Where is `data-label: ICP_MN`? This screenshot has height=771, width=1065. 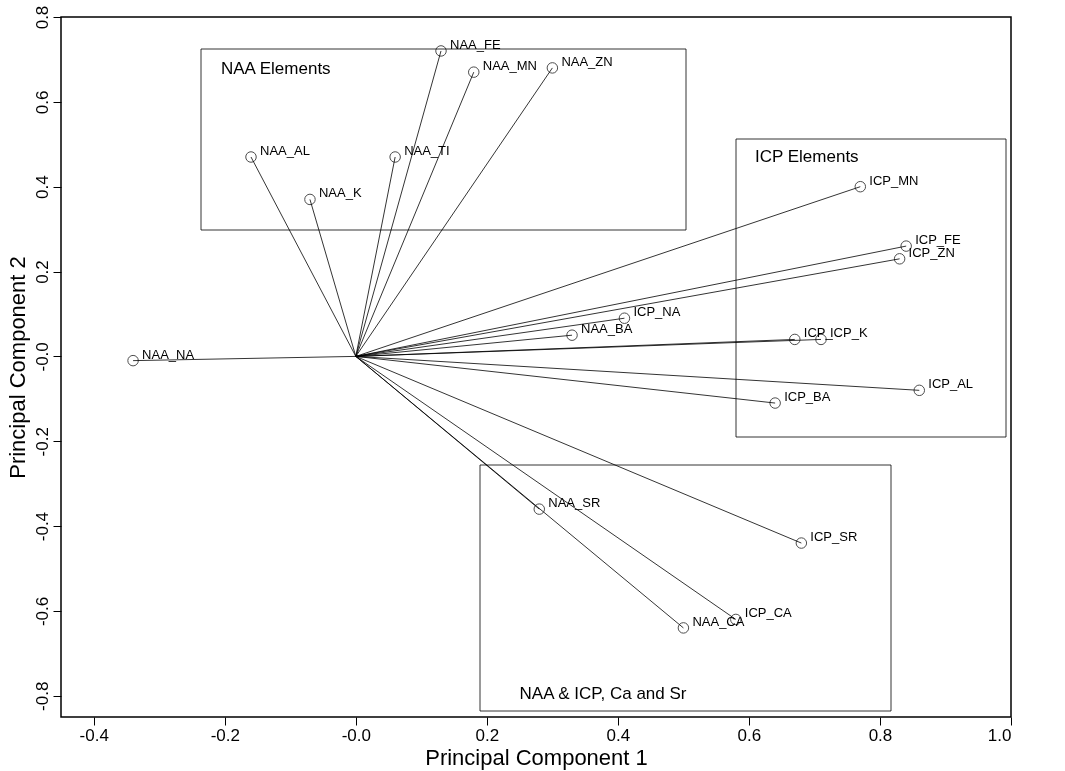
data-label: ICP_MN is located at coordinates (894, 180).